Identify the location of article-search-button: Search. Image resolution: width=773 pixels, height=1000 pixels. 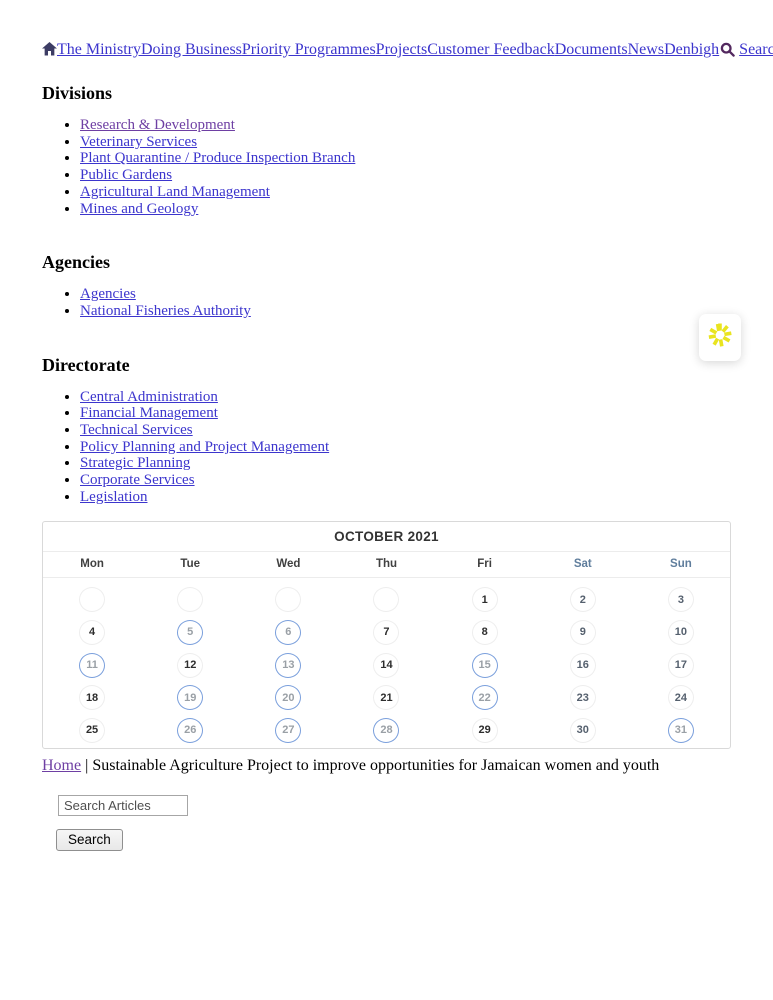
(89, 839).